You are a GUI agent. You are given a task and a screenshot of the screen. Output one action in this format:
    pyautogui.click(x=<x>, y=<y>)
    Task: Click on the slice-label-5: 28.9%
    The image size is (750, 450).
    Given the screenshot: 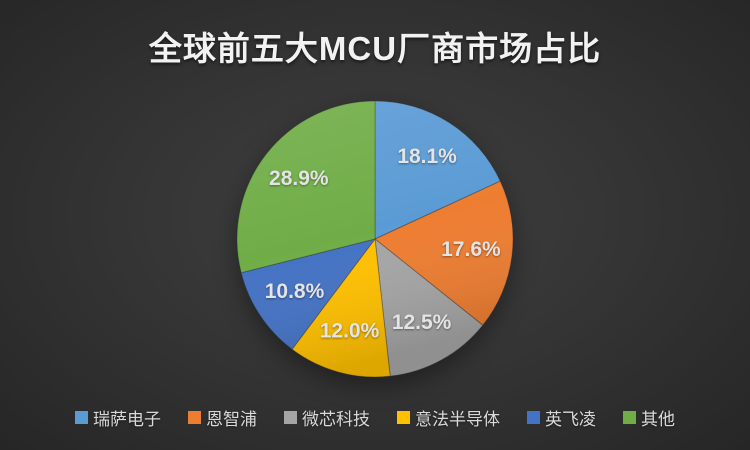 What is the action you would take?
    pyautogui.click(x=299, y=178)
    